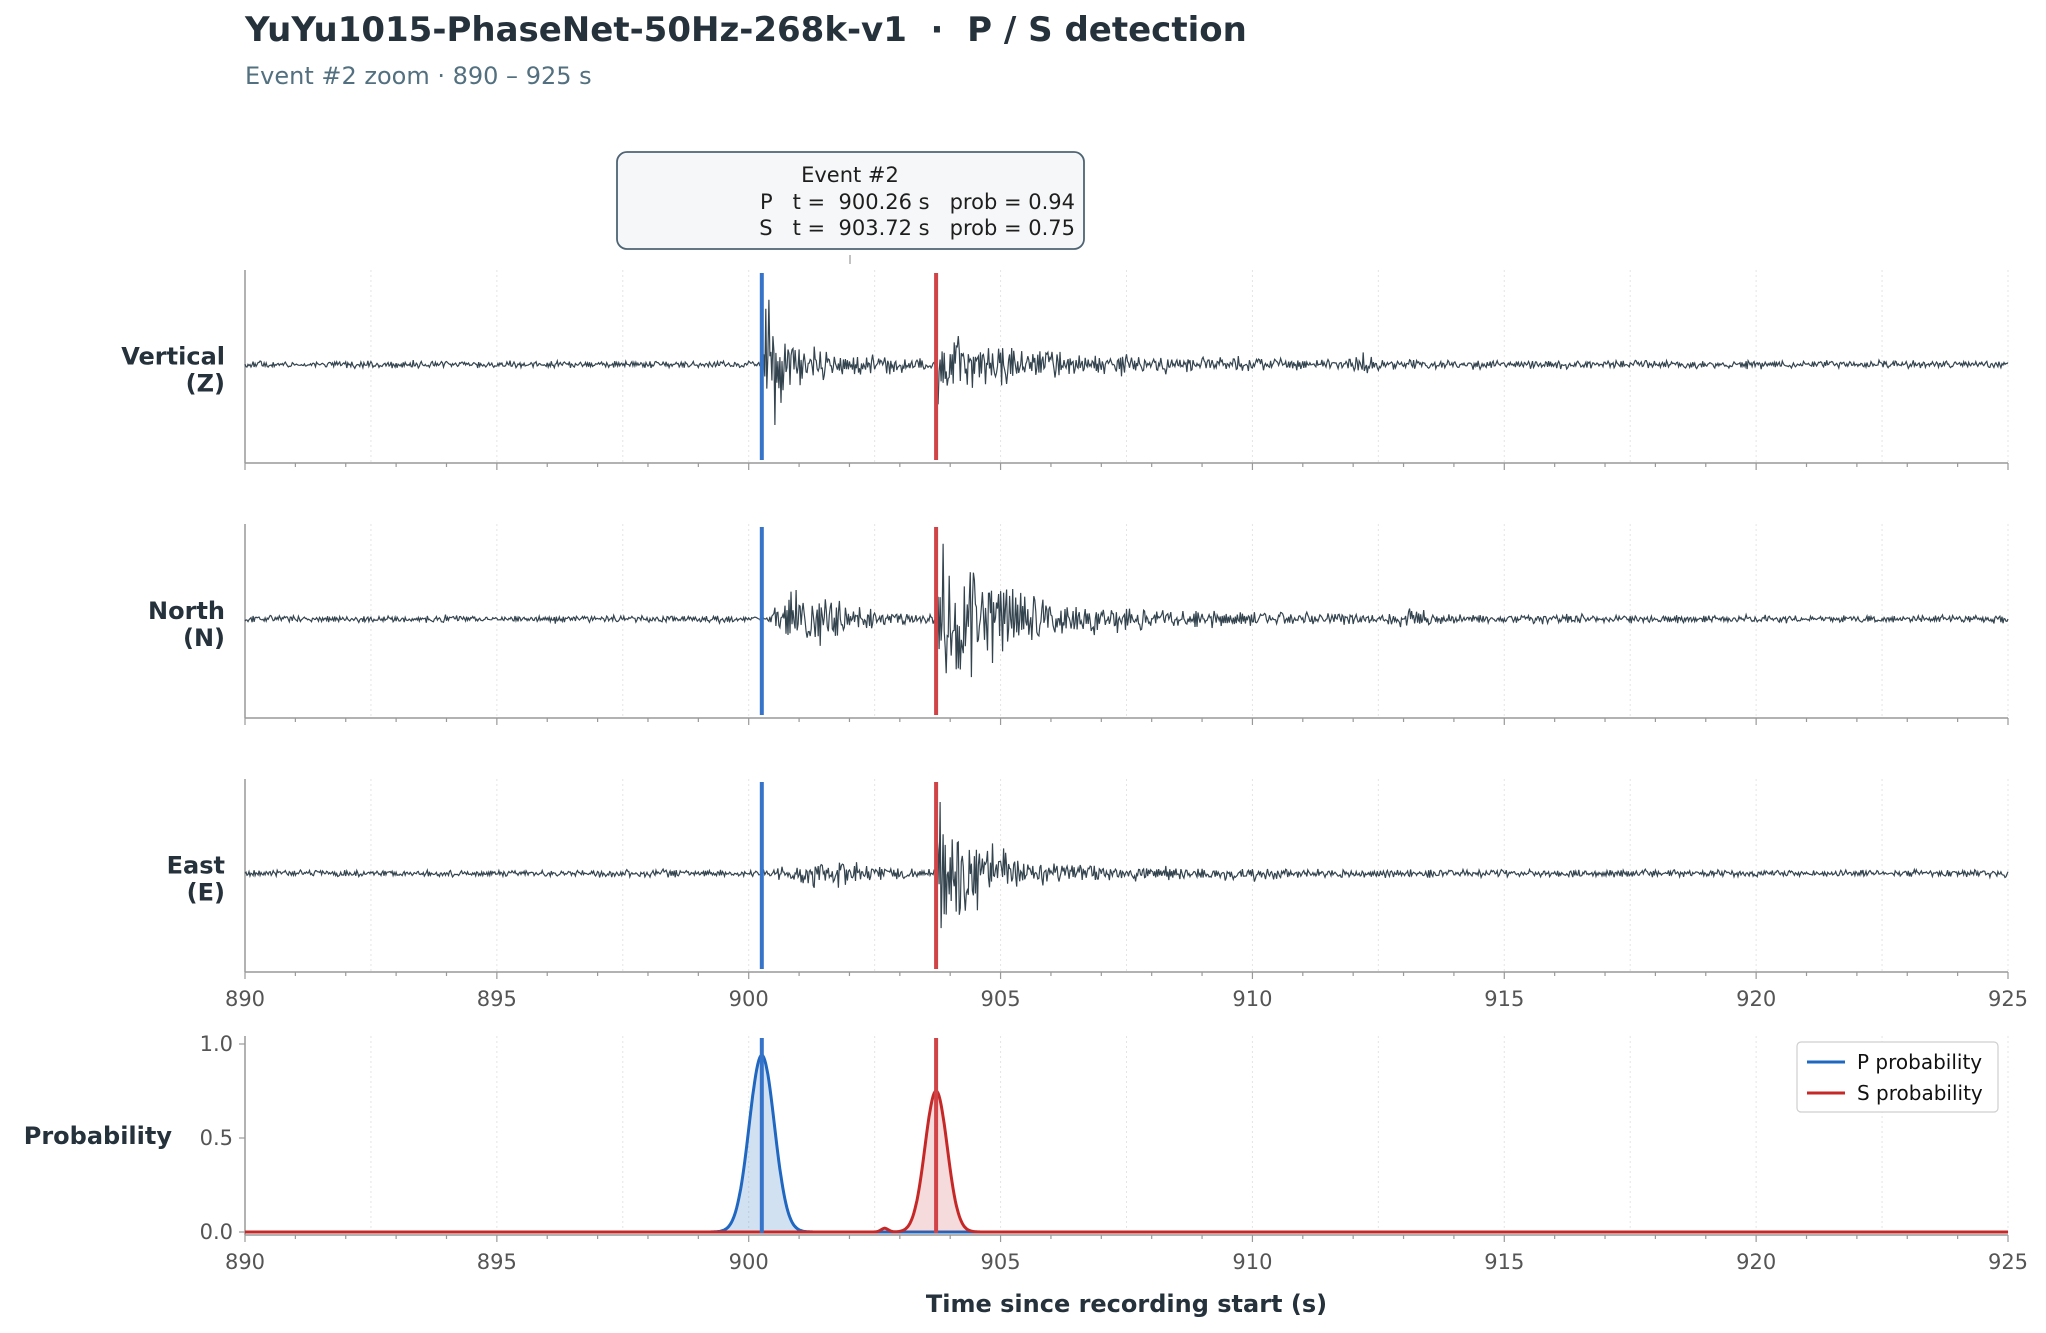 This screenshot has height=1333, width=2046. I want to click on waveform-panel-label: Vertical (Z), so click(173, 370).